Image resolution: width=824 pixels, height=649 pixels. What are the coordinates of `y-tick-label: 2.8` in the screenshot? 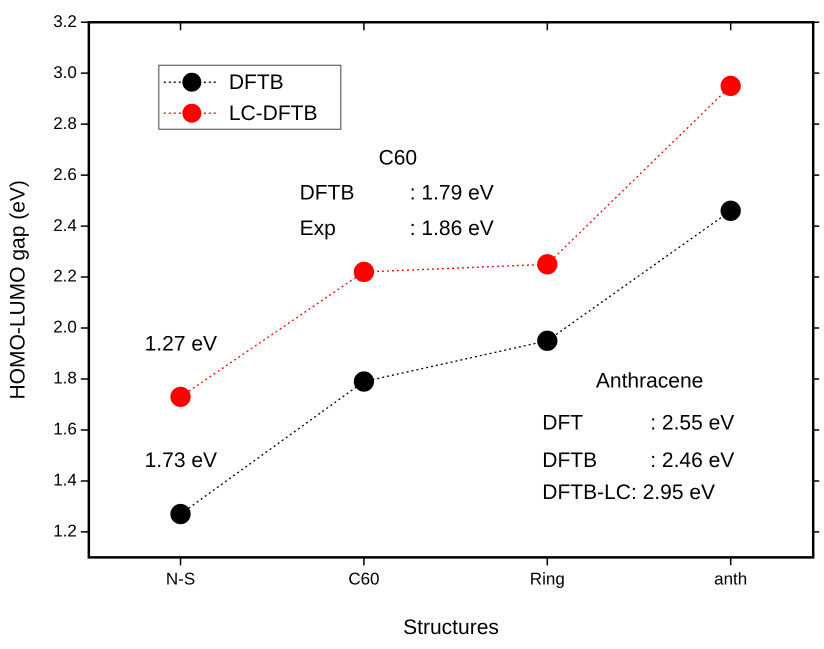 It's located at (65, 123).